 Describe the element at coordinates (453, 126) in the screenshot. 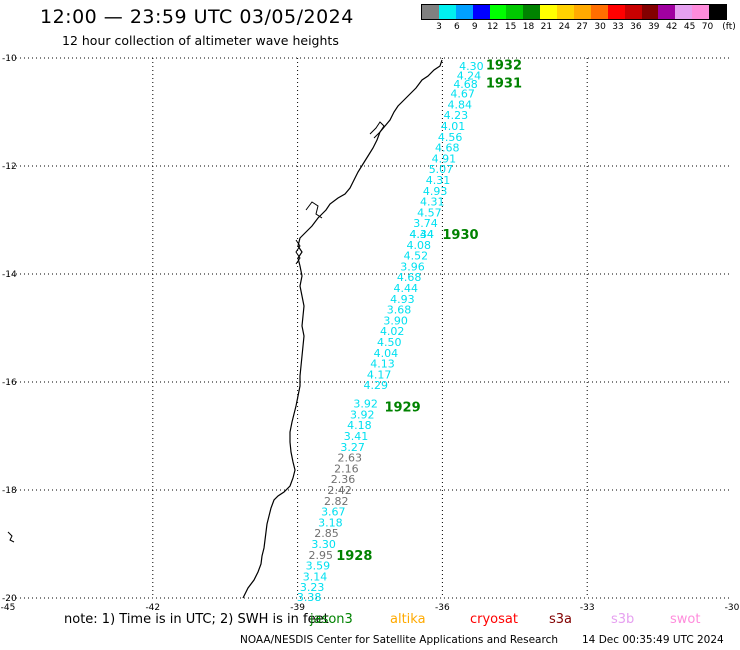

I see `wave-height-value: 4.01` at that location.